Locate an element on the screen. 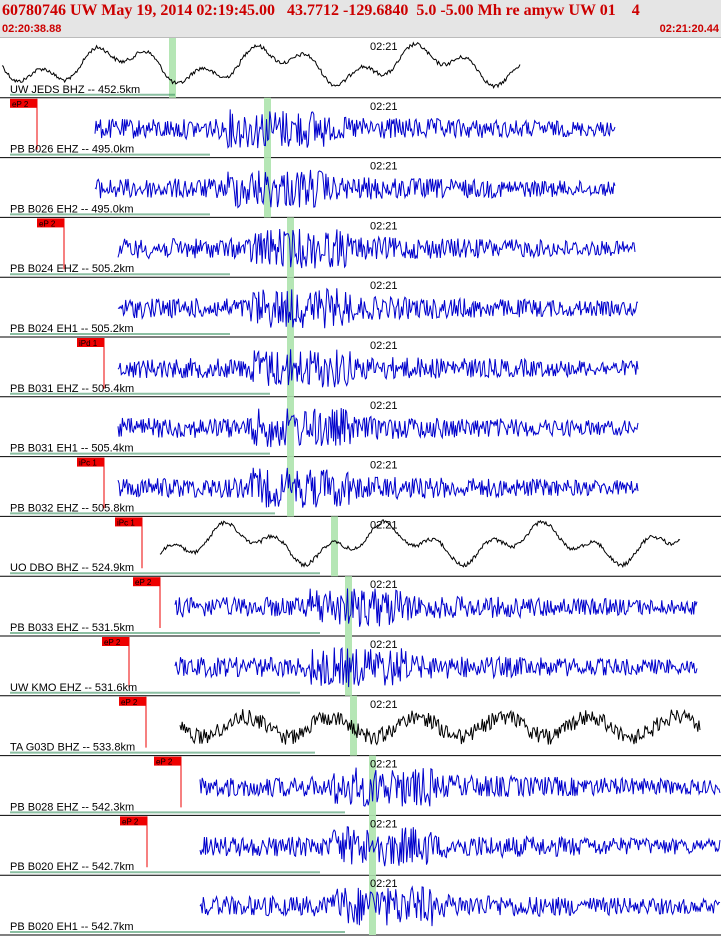 This screenshot has width=721, height=938. trace-row: 02:21 PB B031 EH1 -- 505.4km is located at coordinates (360, 427).